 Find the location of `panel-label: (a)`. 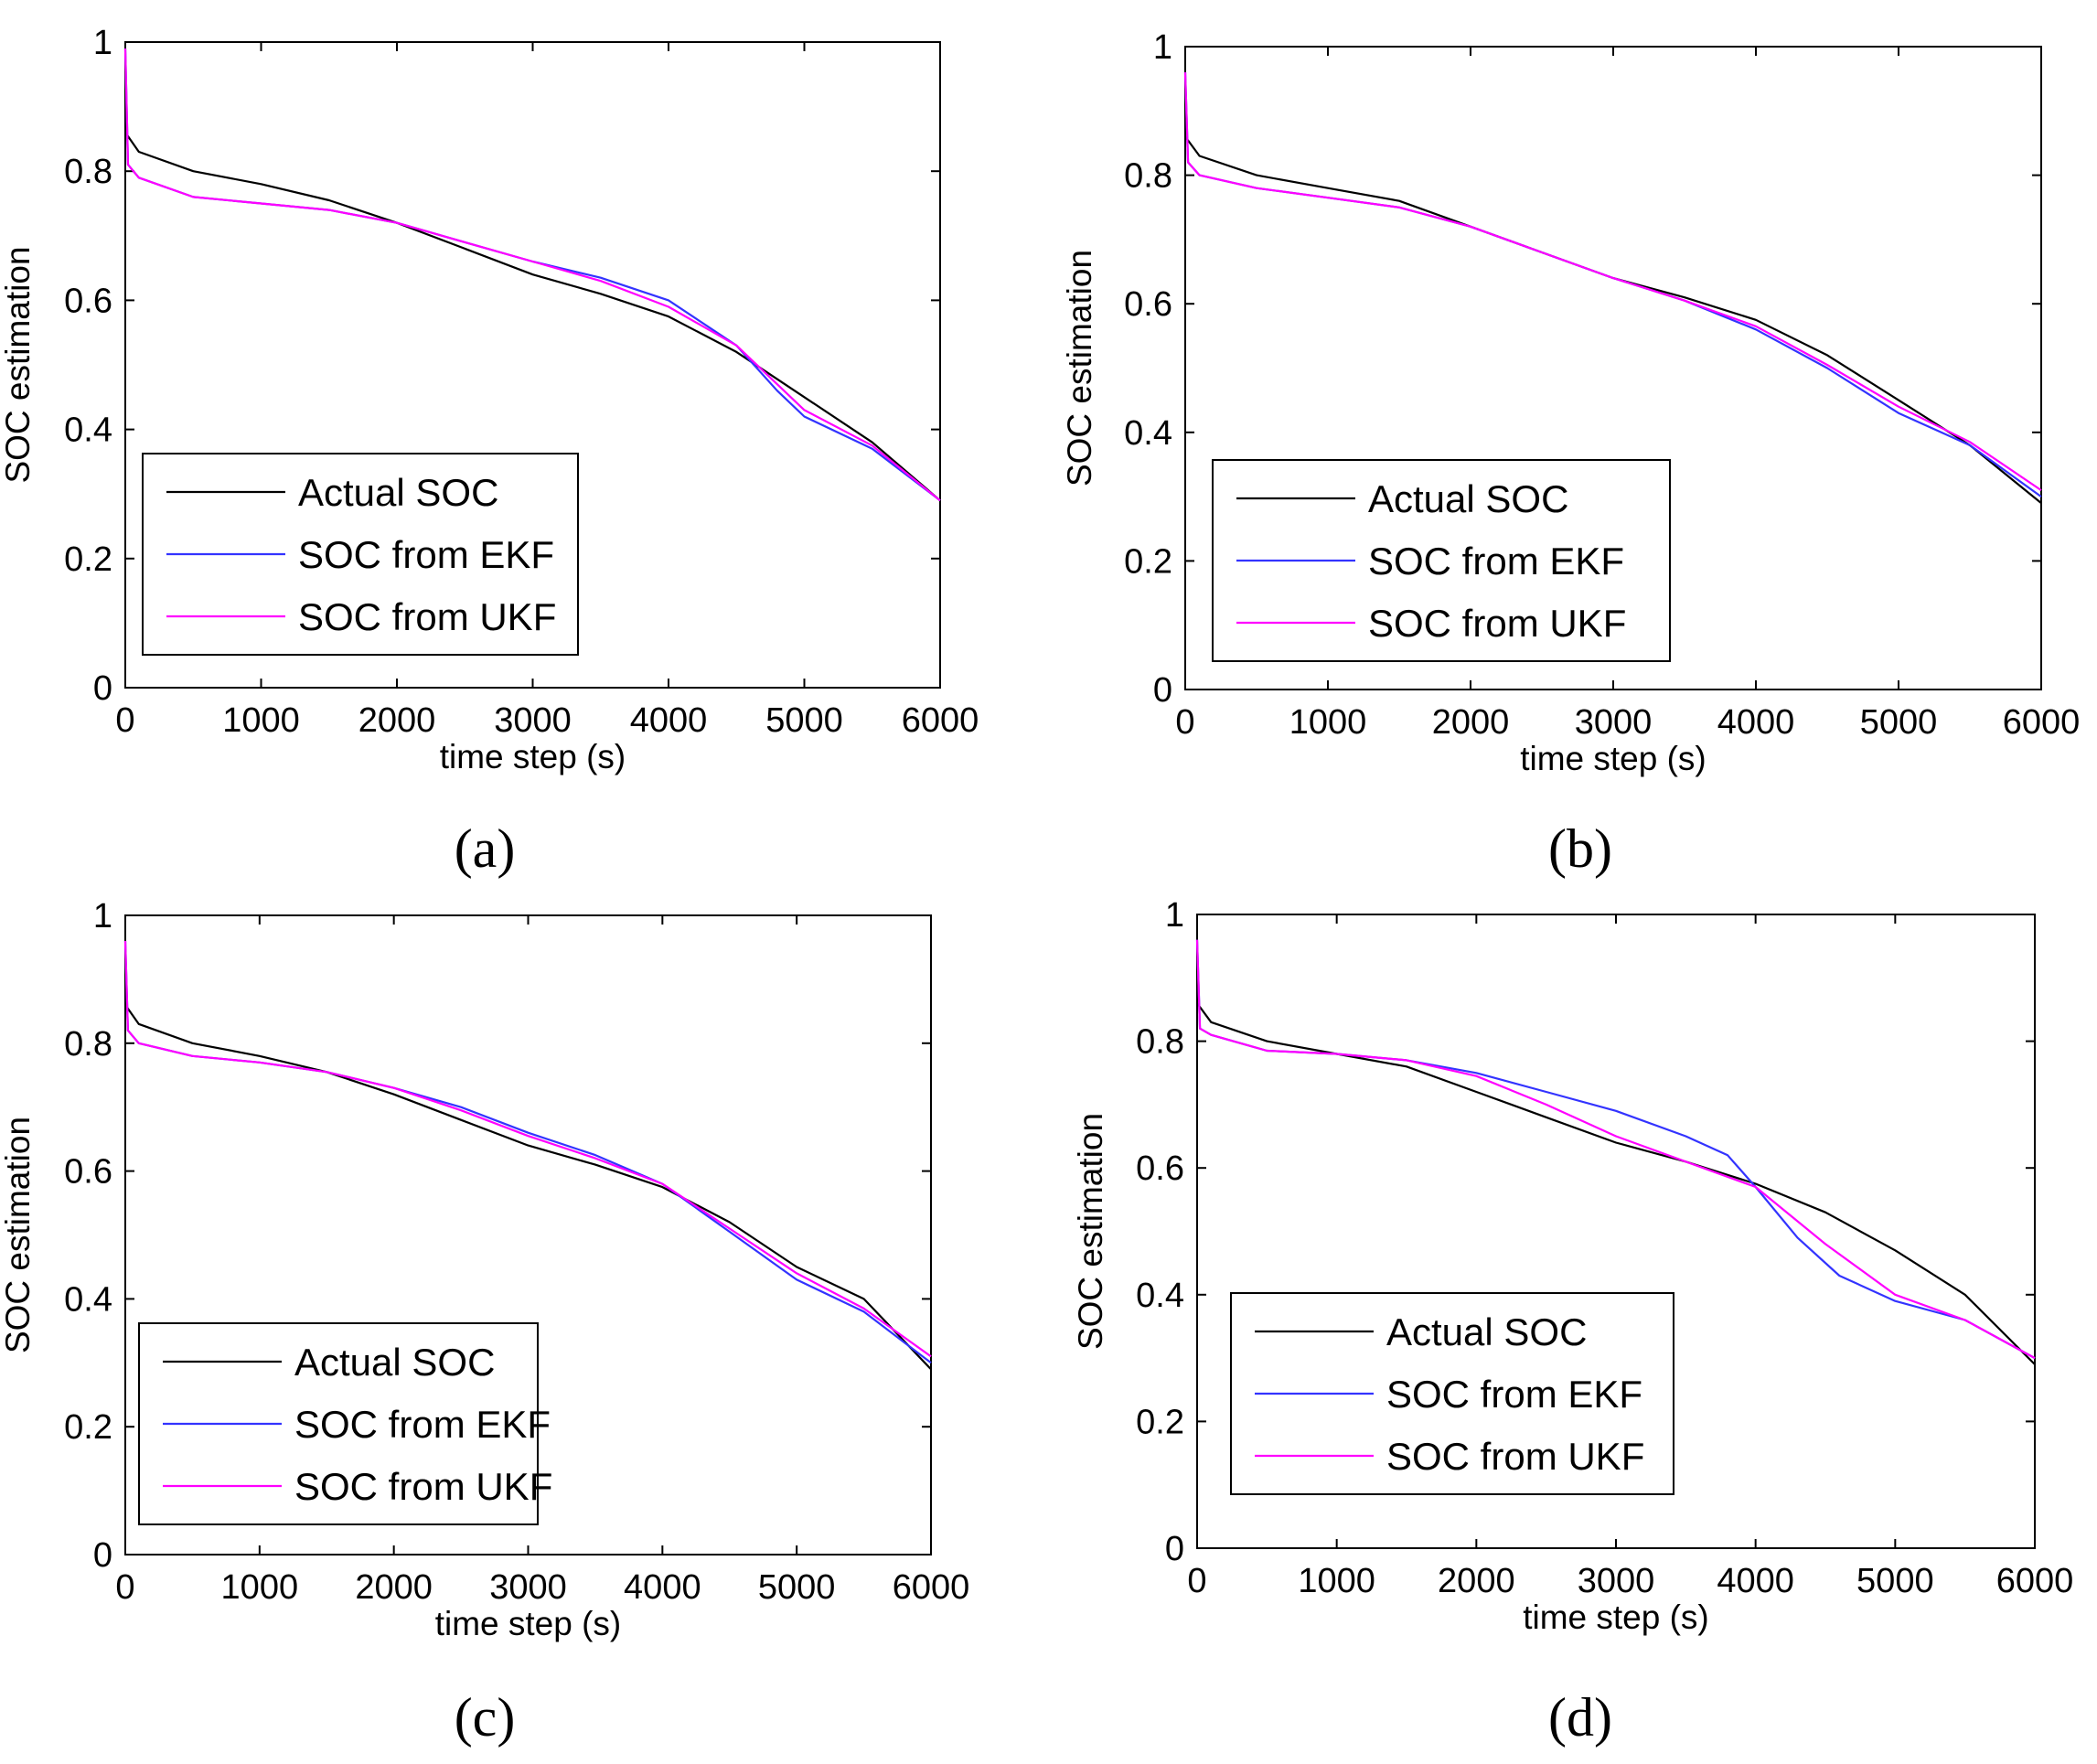

panel-label: (a) is located at coordinates (485, 848).